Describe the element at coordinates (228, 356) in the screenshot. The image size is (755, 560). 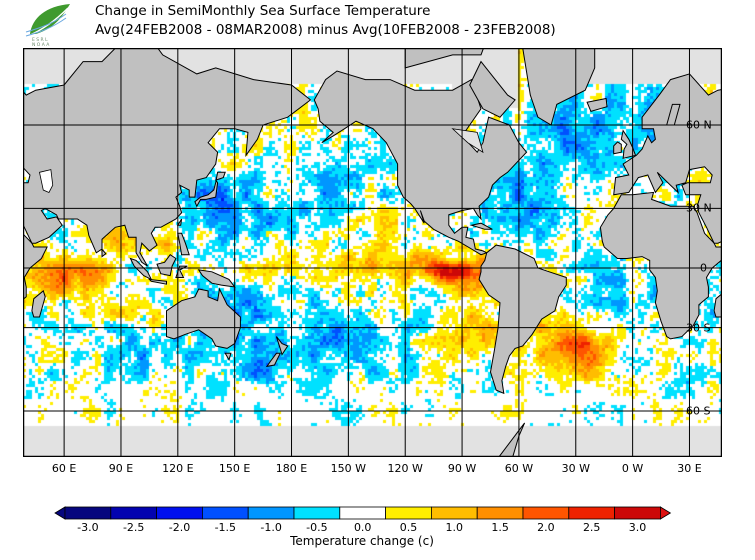
I see `land-tasmania` at that location.